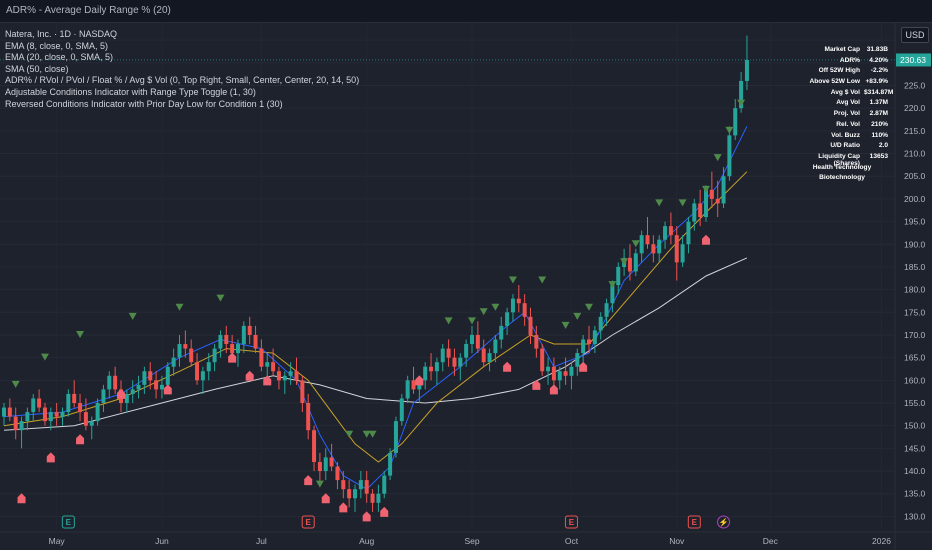 Image resolution: width=932 pixels, height=550 pixels. Describe the element at coordinates (915, 222) in the screenshot. I see `y-tick-label: 195.0` at that location.